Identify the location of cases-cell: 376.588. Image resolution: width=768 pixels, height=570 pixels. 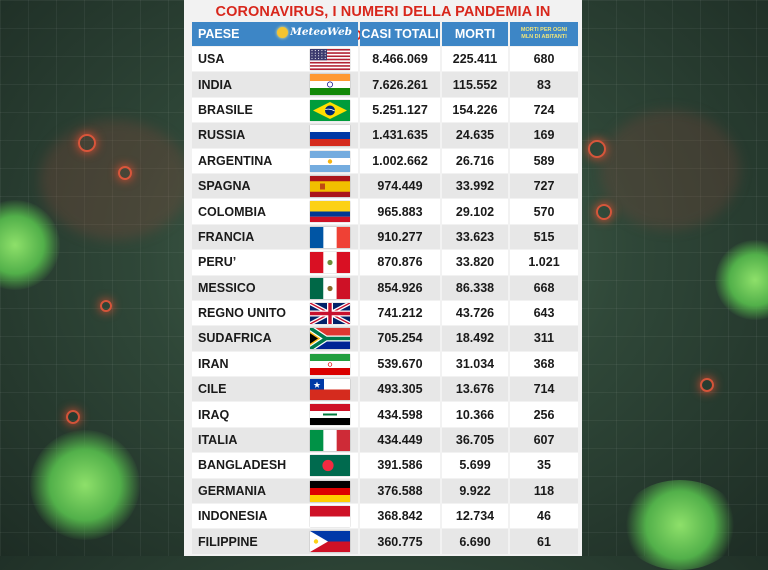
(400, 491).